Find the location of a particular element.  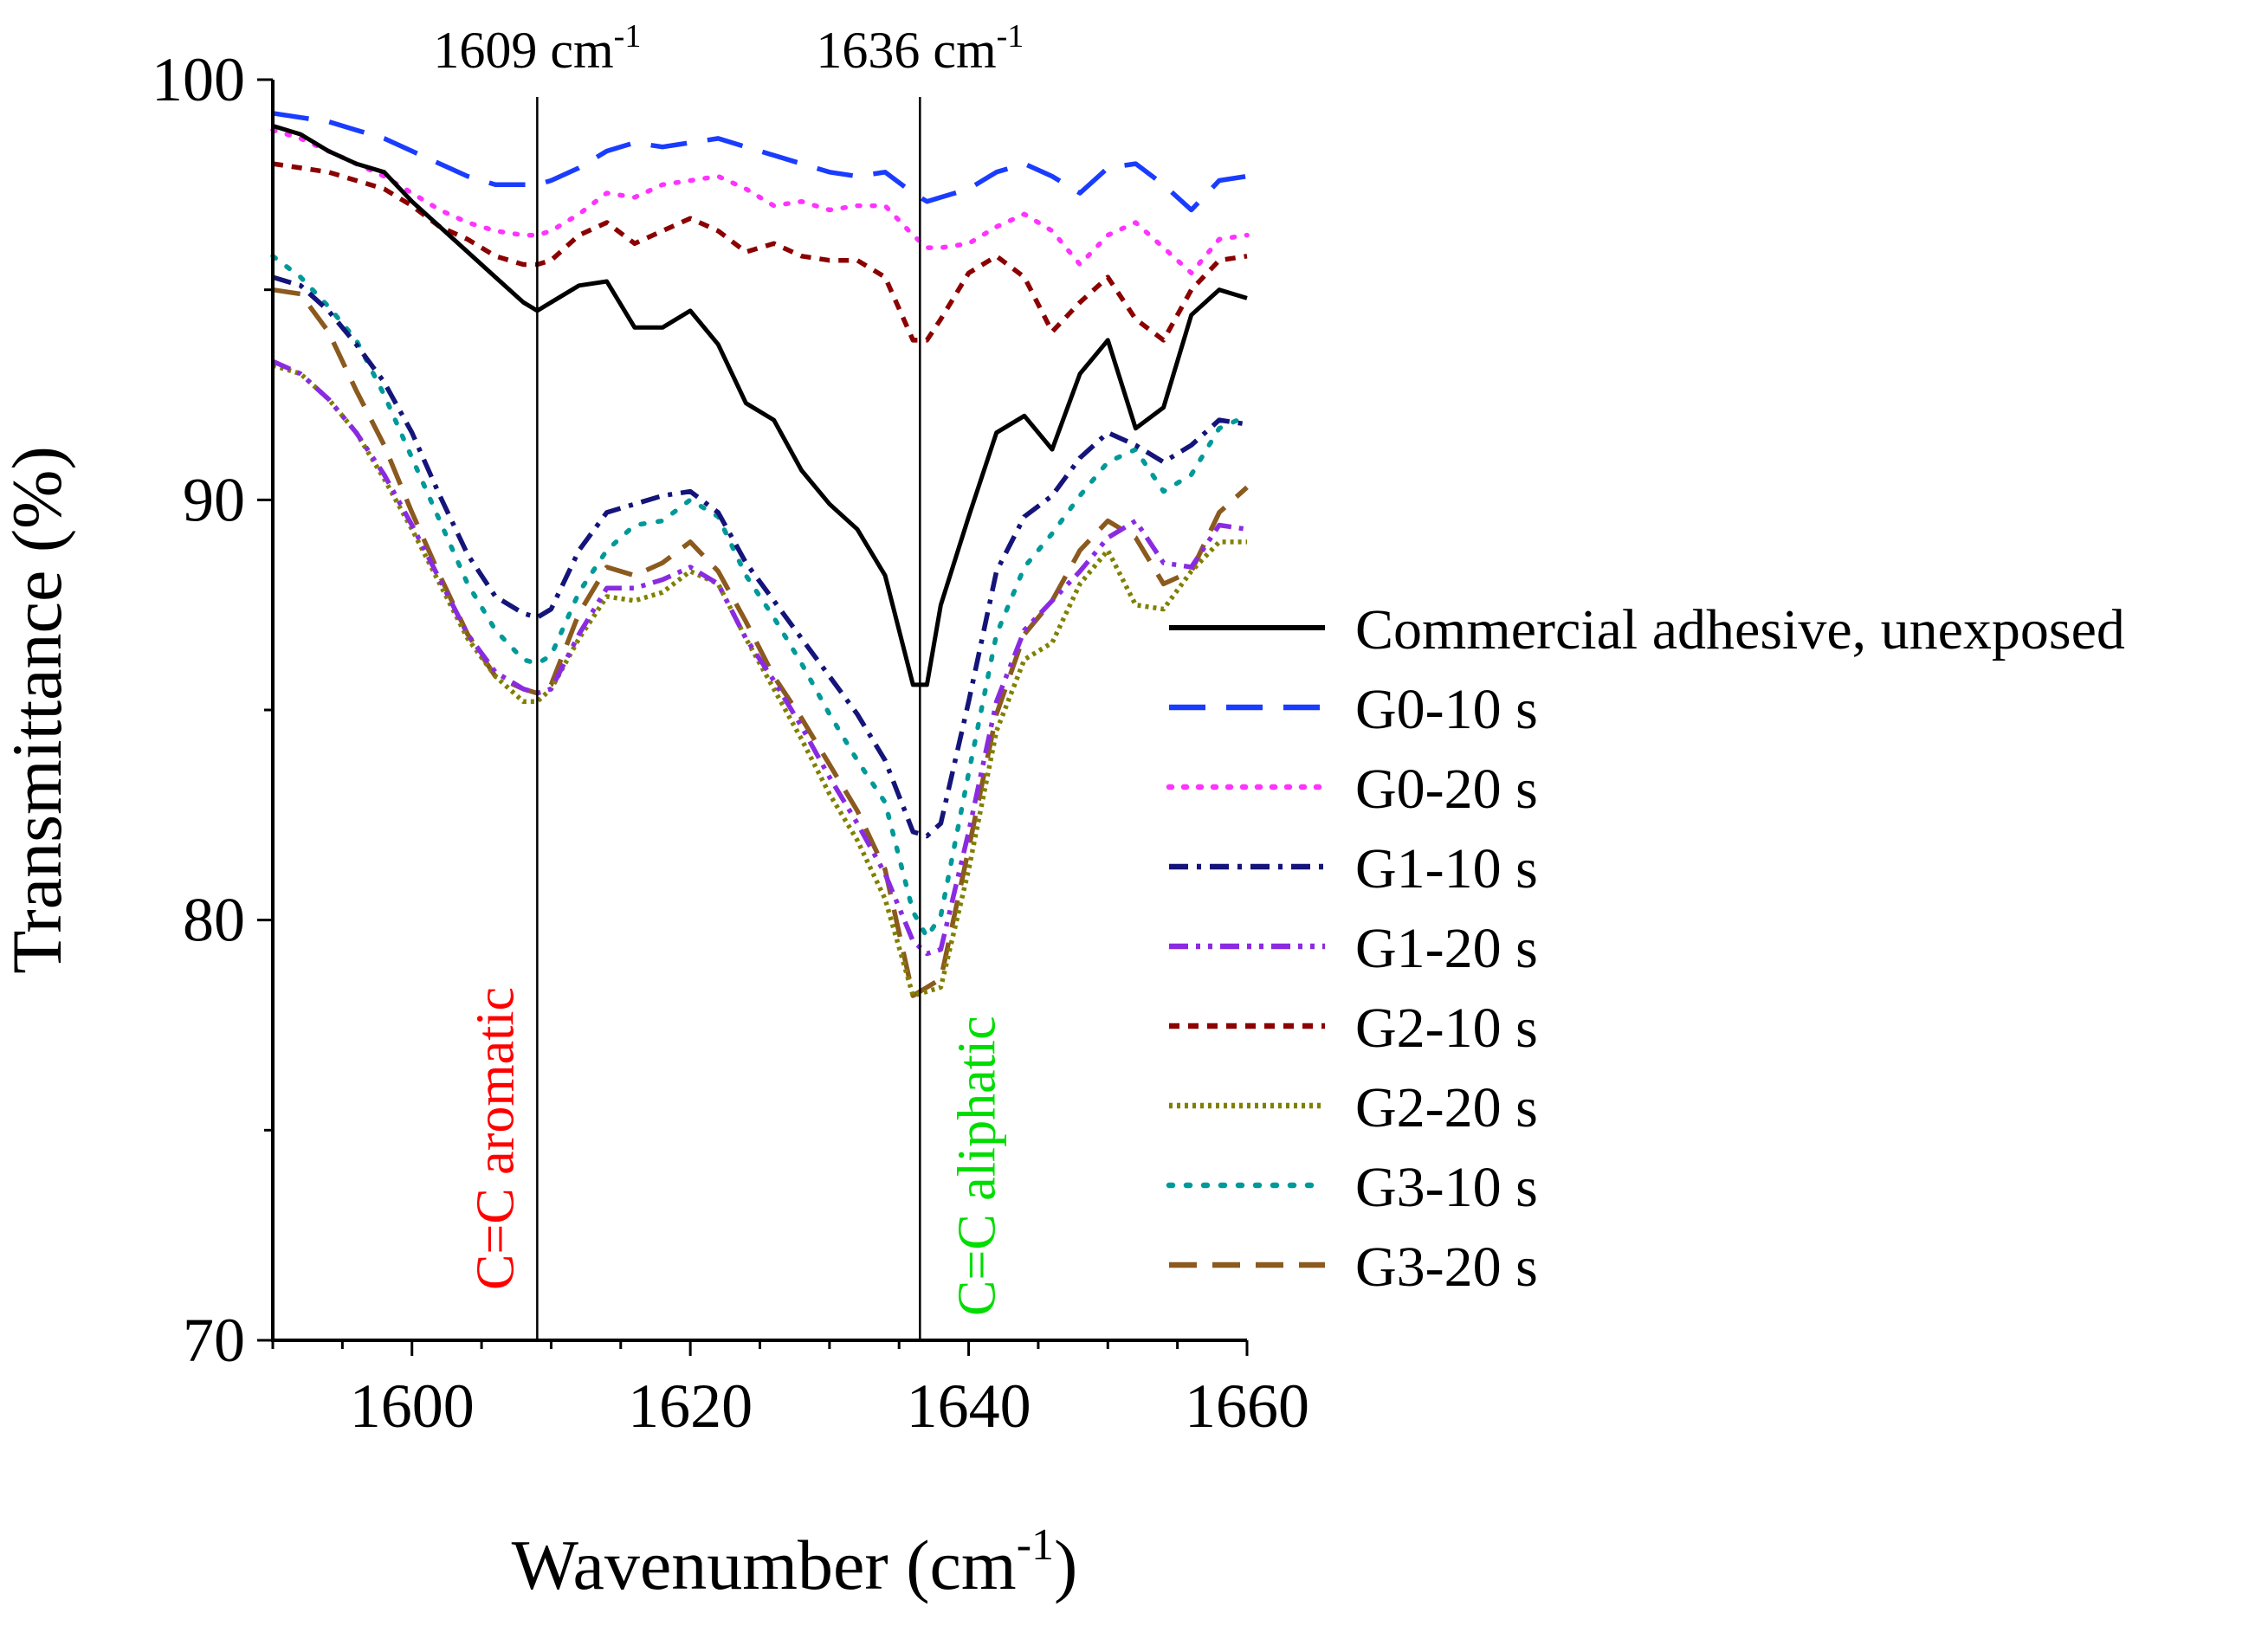

x-tick-label: 1660 is located at coordinates (1247, 1406).